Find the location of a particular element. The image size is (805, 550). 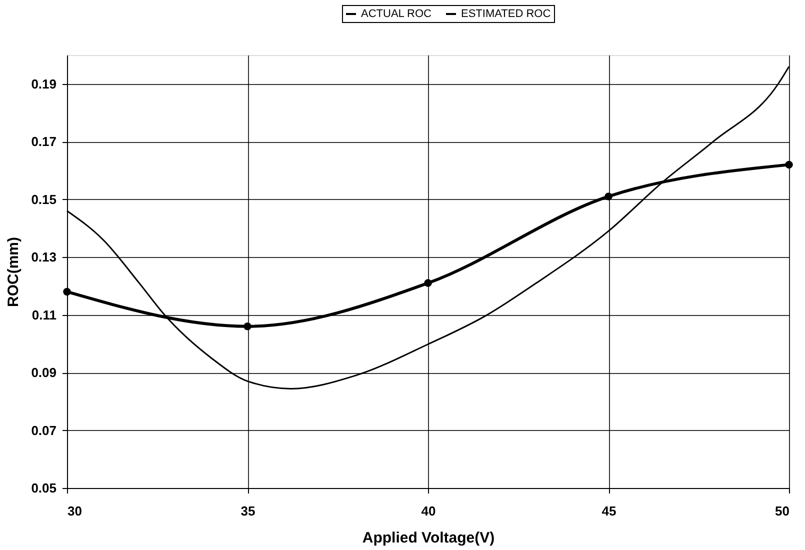

y-tick-label: 0.13 is located at coordinates (43, 257).